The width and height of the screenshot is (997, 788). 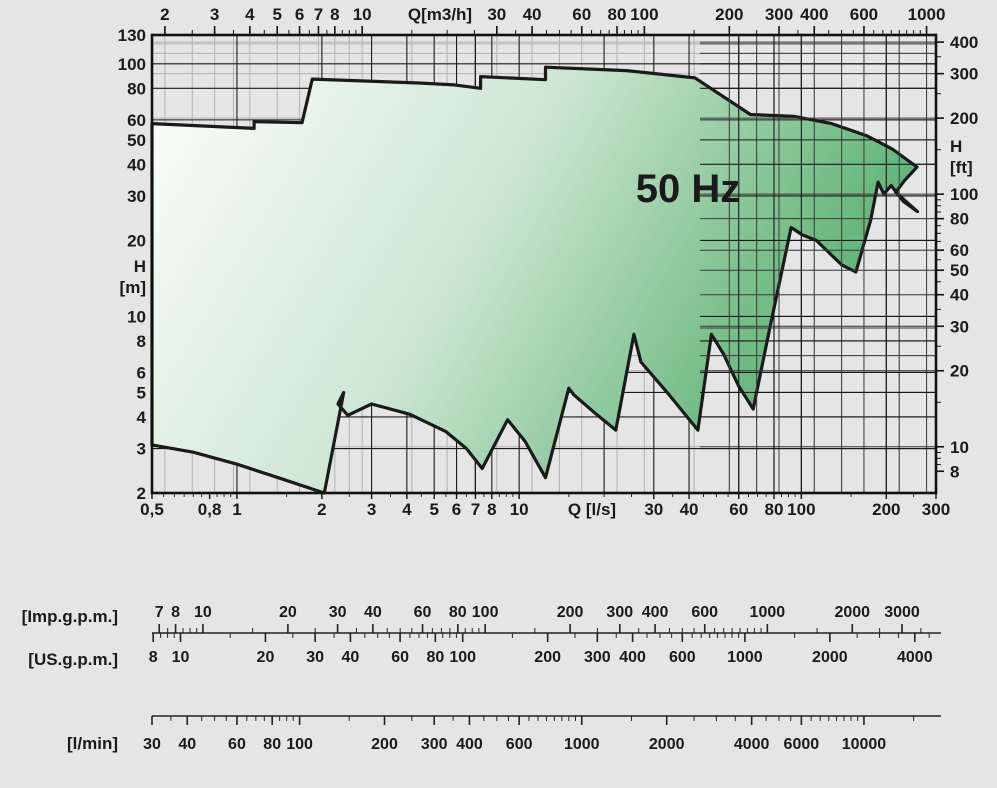 What do you see at coordinates (597, 657) in the screenshot?
I see `us-gpm-ruler-tick-label: 300` at bounding box center [597, 657].